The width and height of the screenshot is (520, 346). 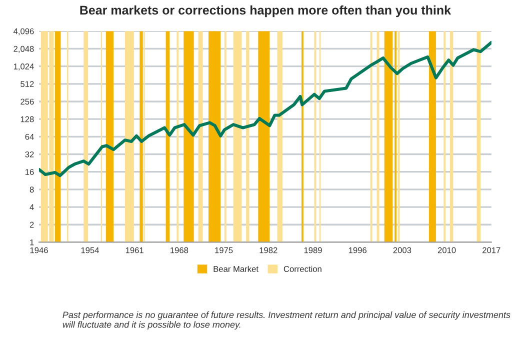 I want to click on x-tick-label: 1982, so click(x=269, y=250).